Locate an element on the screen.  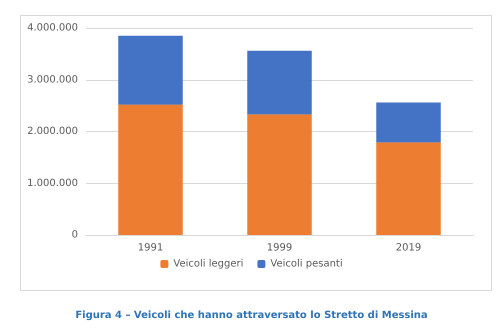
text: Figura 4 – Veicoli che hanno attraversato lo Stretto di Messina is located at coordinates (251, 315).